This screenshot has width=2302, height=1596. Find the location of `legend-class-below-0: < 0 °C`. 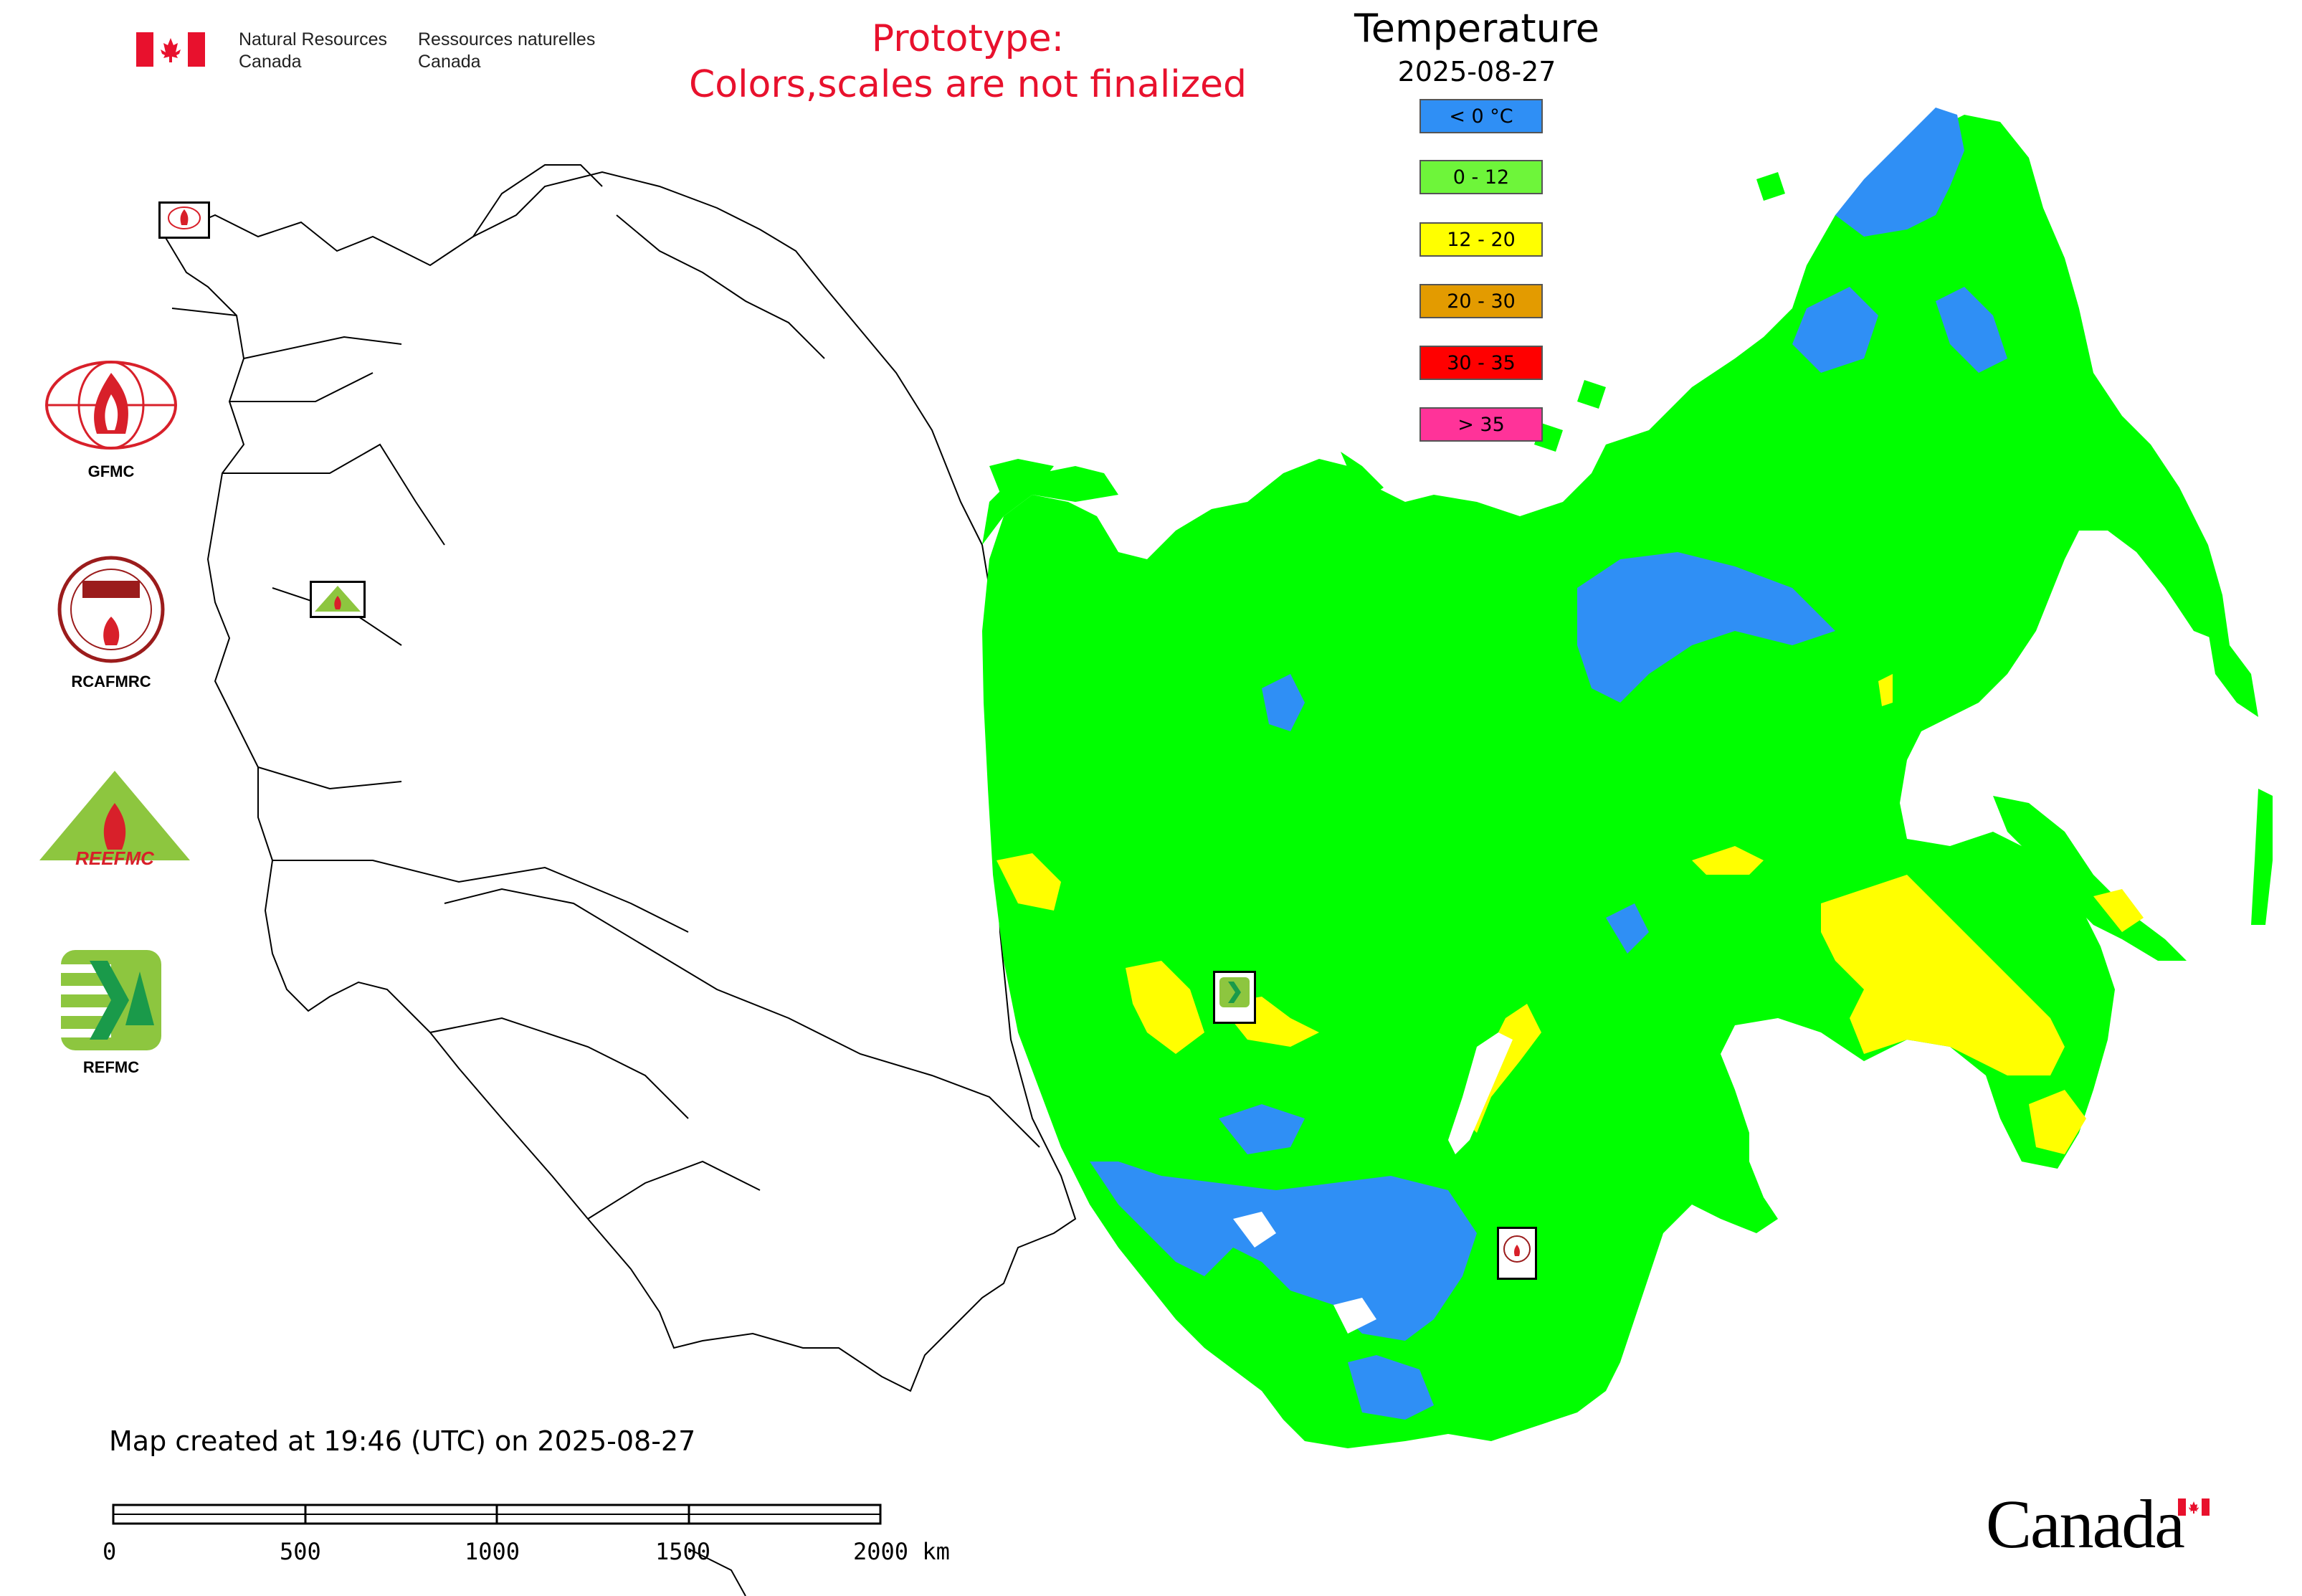

legend-class-below-0: < 0 °C is located at coordinates (1481, 116).